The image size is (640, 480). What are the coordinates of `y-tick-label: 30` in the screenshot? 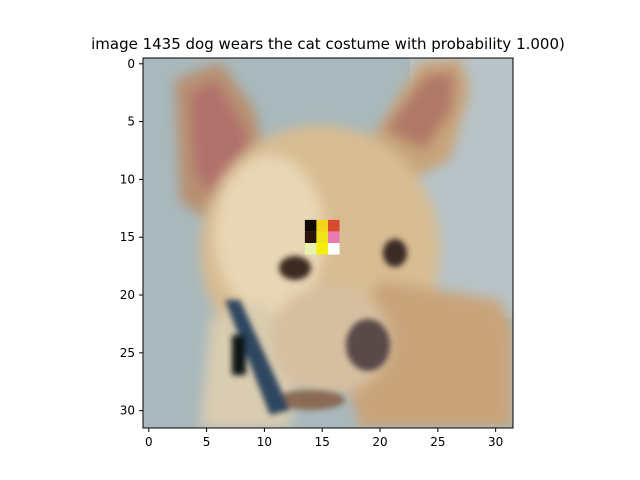 It's located at (127, 411).